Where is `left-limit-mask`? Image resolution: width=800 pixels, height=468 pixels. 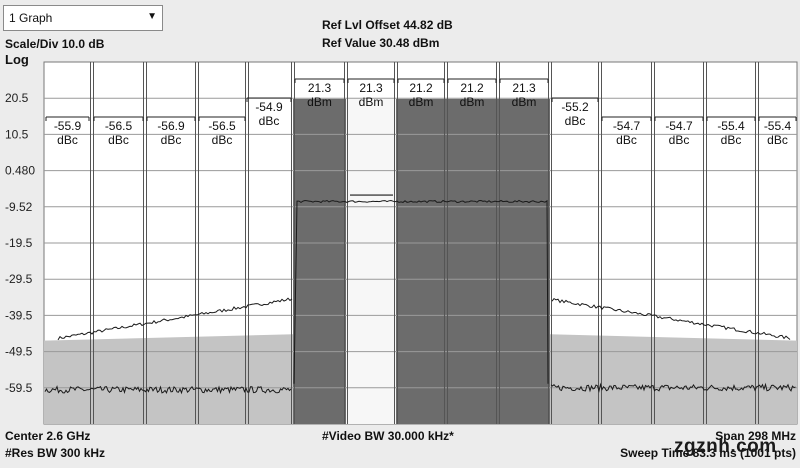 left-limit-mask is located at coordinates (168, 379).